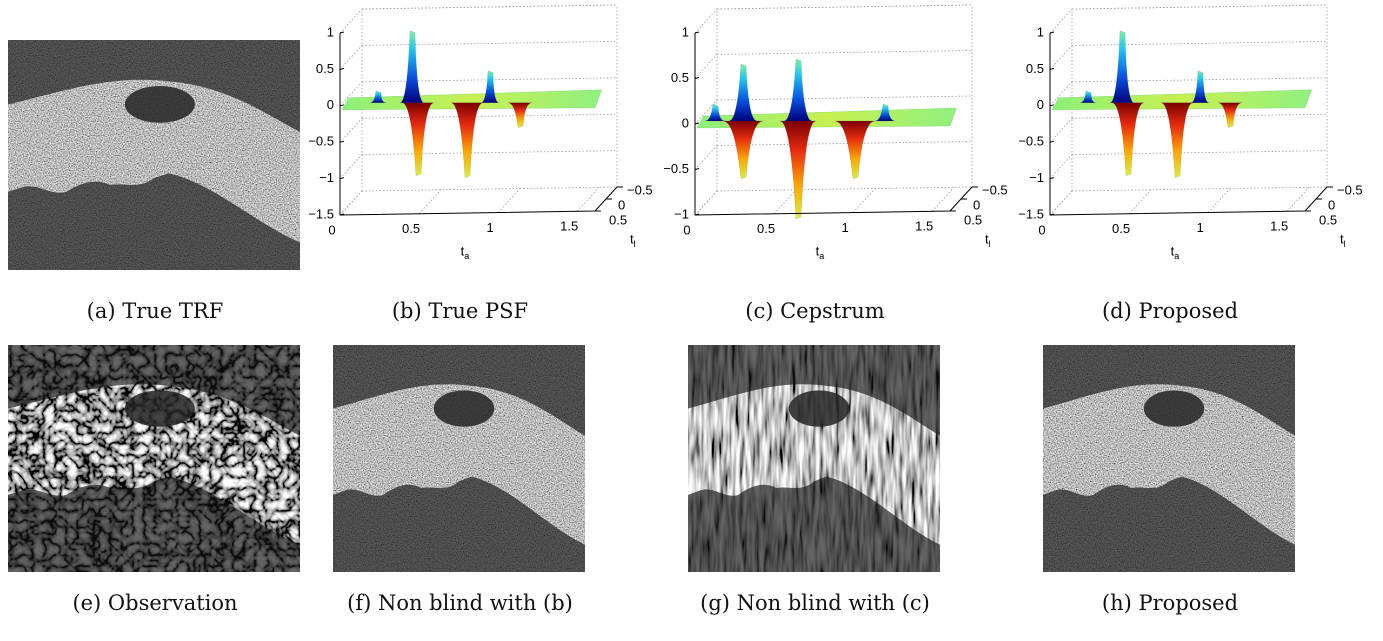 The height and width of the screenshot is (641, 1383). I want to click on x-tick-label: 1.5, so click(1279, 226).